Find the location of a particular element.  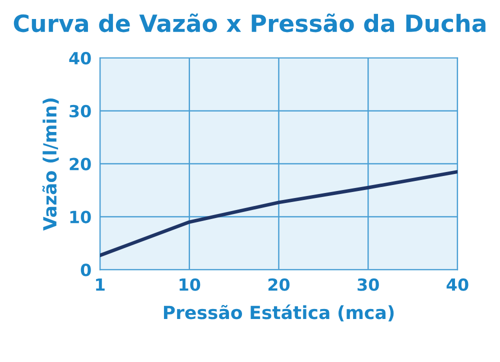

y-tick-label: 10 is located at coordinates (80, 217).